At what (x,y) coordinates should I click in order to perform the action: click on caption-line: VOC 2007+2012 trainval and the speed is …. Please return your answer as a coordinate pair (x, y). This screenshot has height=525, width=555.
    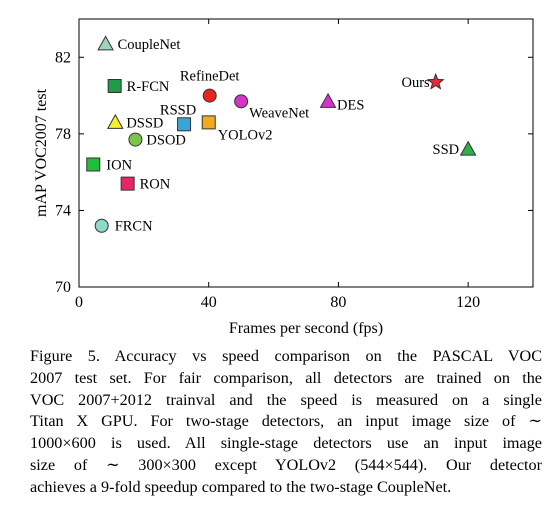
    Looking at the image, I should click on (286, 399).